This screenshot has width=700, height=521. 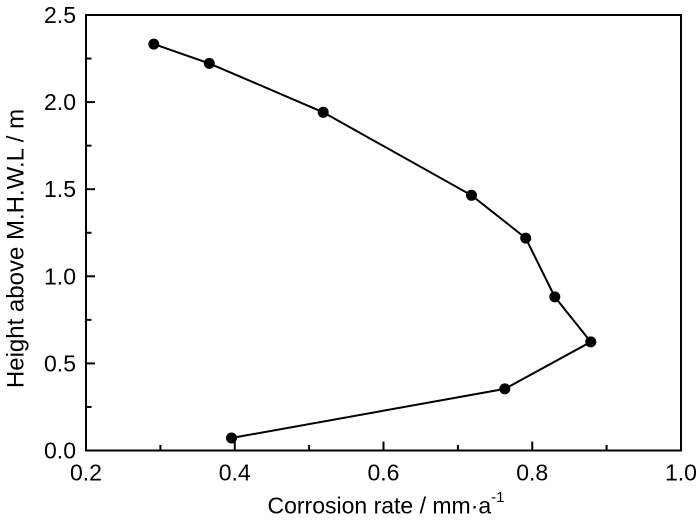 I want to click on svg-text: 1.5, so click(x=60, y=189).